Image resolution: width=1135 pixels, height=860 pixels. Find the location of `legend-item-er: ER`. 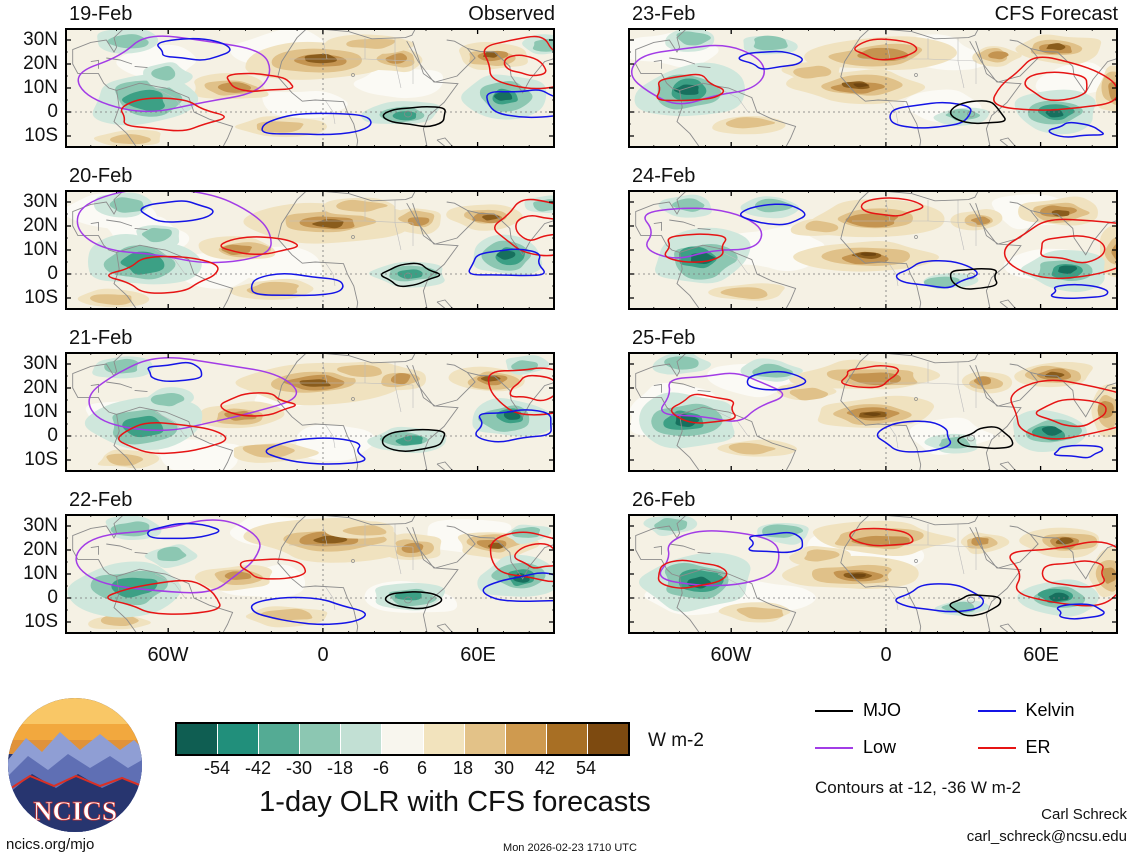

legend-item-er: ER is located at coordinates (1054, 747).